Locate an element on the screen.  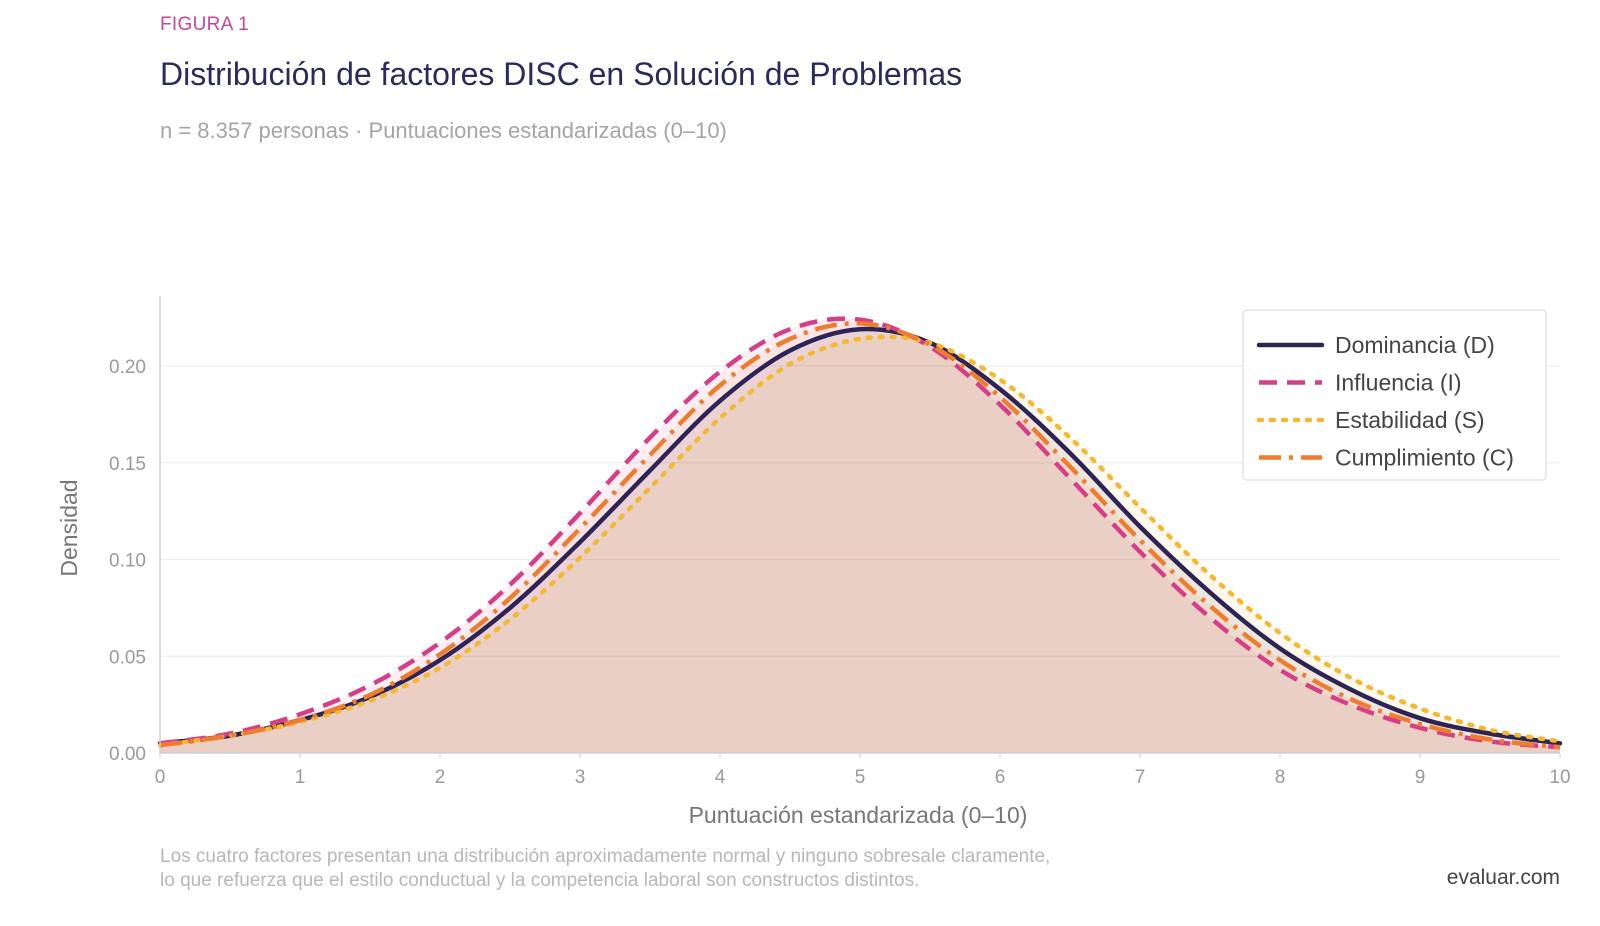
legend-label: Estabilidad (S) is located at coordinates (1410, 420).